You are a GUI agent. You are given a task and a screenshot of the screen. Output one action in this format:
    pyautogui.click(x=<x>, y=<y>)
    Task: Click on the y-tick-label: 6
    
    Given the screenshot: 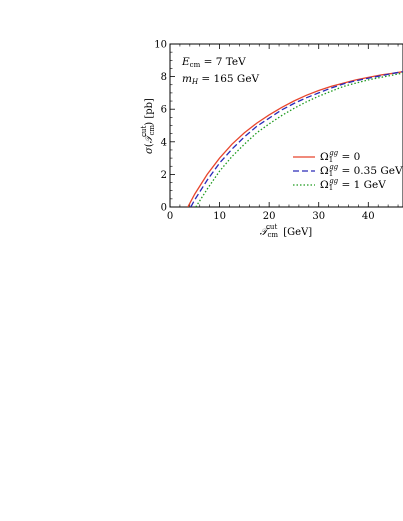 What is the action you would take?
    pyautogui.click(x=164, y=110)
    